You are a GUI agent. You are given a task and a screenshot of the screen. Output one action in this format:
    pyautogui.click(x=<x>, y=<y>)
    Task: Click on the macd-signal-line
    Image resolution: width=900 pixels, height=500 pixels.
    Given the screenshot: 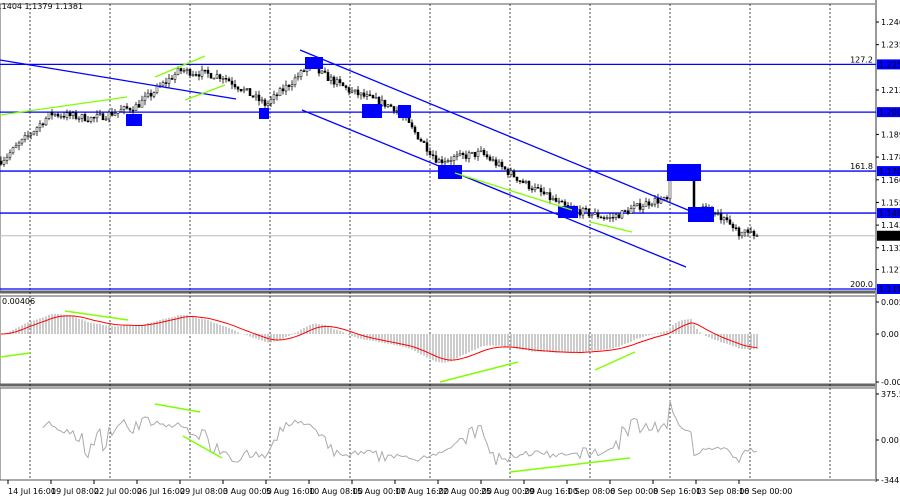 What is the action you would take?
    pyautogui.click(x=379, y=338)
    